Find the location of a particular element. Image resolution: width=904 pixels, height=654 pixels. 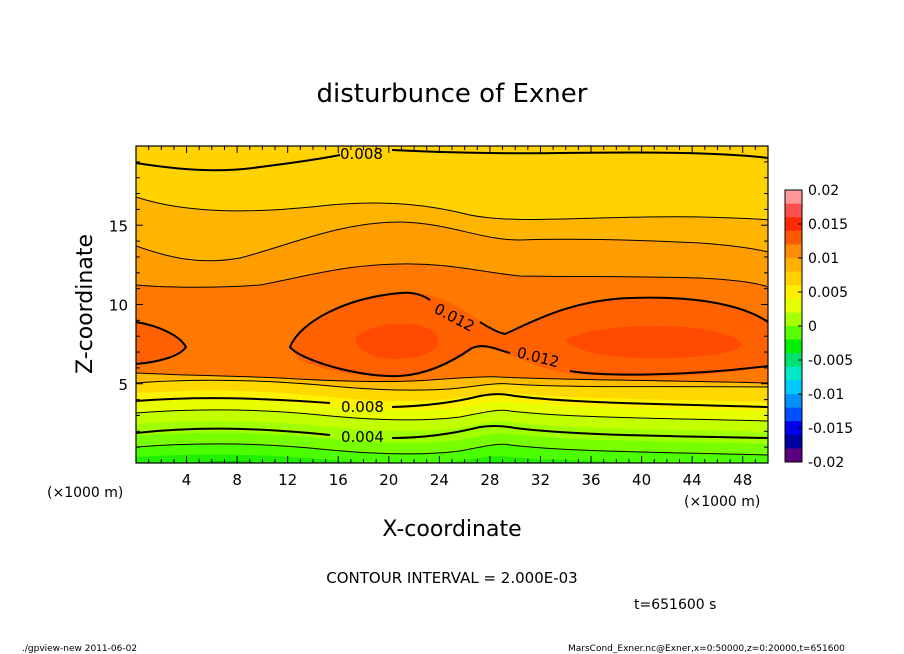

y-tick-label: 10 is located at coordinates (118, 306).